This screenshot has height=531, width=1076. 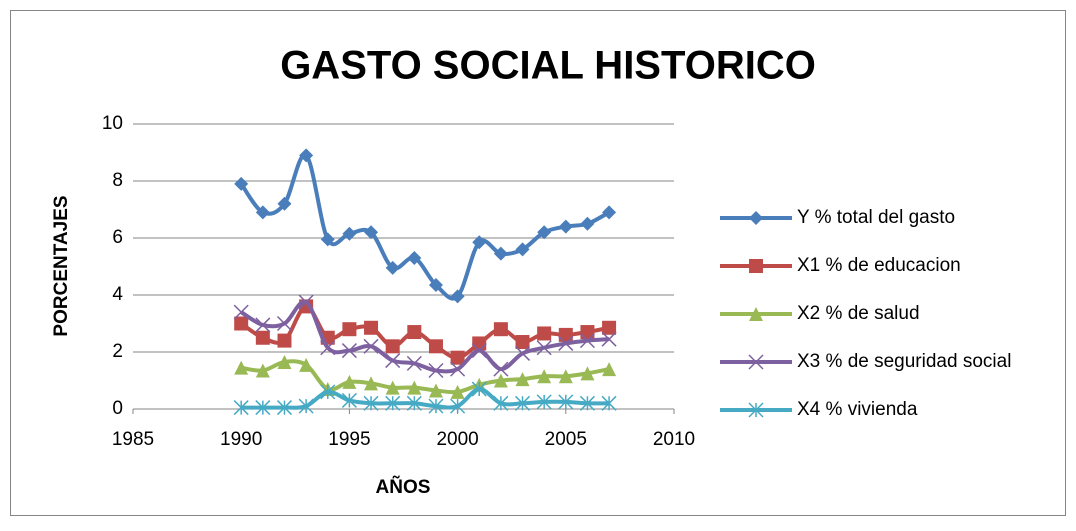 What do you see at coordinates (112, 123) in the screenshot?
I see `y-tick-label: 10` at bounding box center [112, 123].